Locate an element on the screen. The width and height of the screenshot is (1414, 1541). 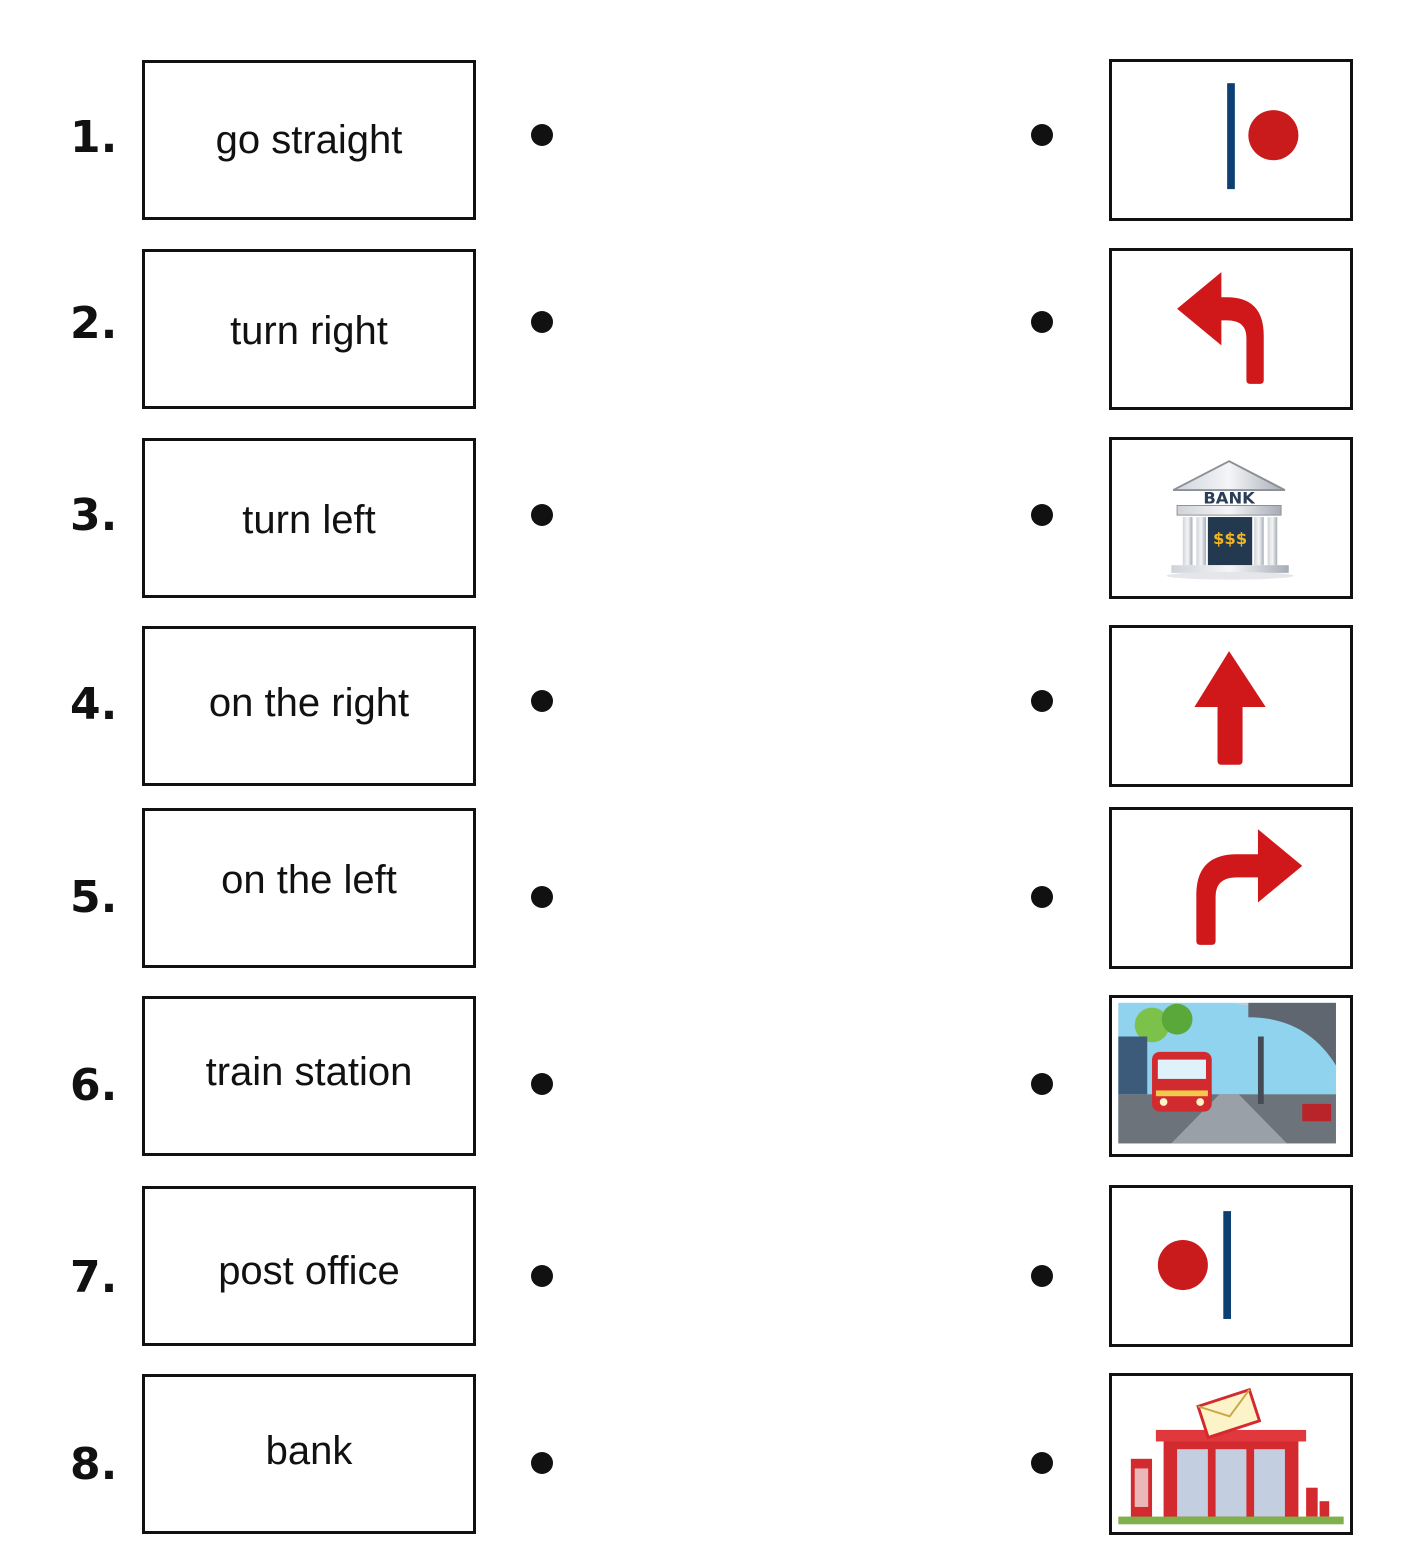
word-box-turn-right: turn right is located at coordinates (309, 329).